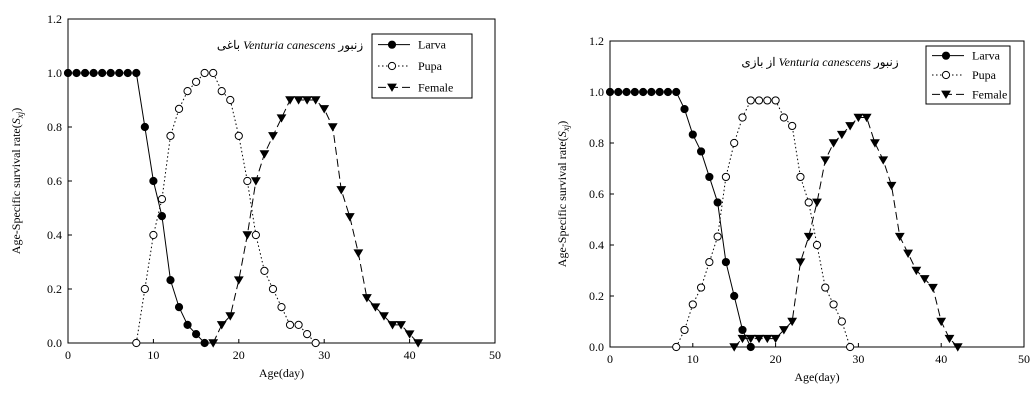 This screenshot has height=403, width=1030. I want to click on x-tick-label: 40, so click(941, 359).